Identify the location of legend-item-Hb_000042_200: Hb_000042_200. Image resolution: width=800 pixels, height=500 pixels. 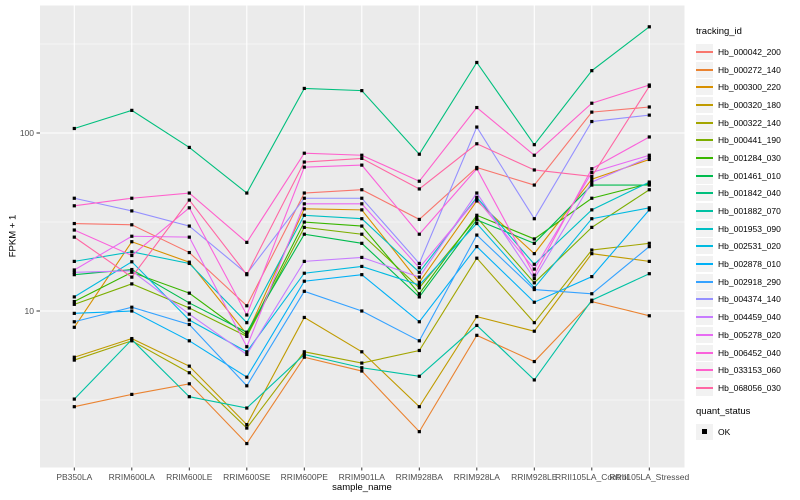
(748, 52).